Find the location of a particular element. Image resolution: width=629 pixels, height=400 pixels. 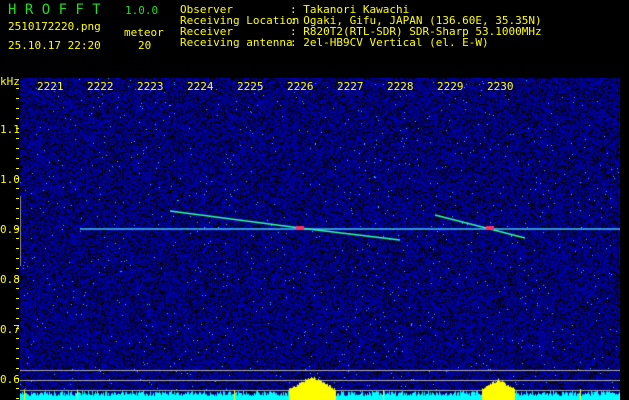

app-title: H R O F F T is located at coordinates (54, 10).